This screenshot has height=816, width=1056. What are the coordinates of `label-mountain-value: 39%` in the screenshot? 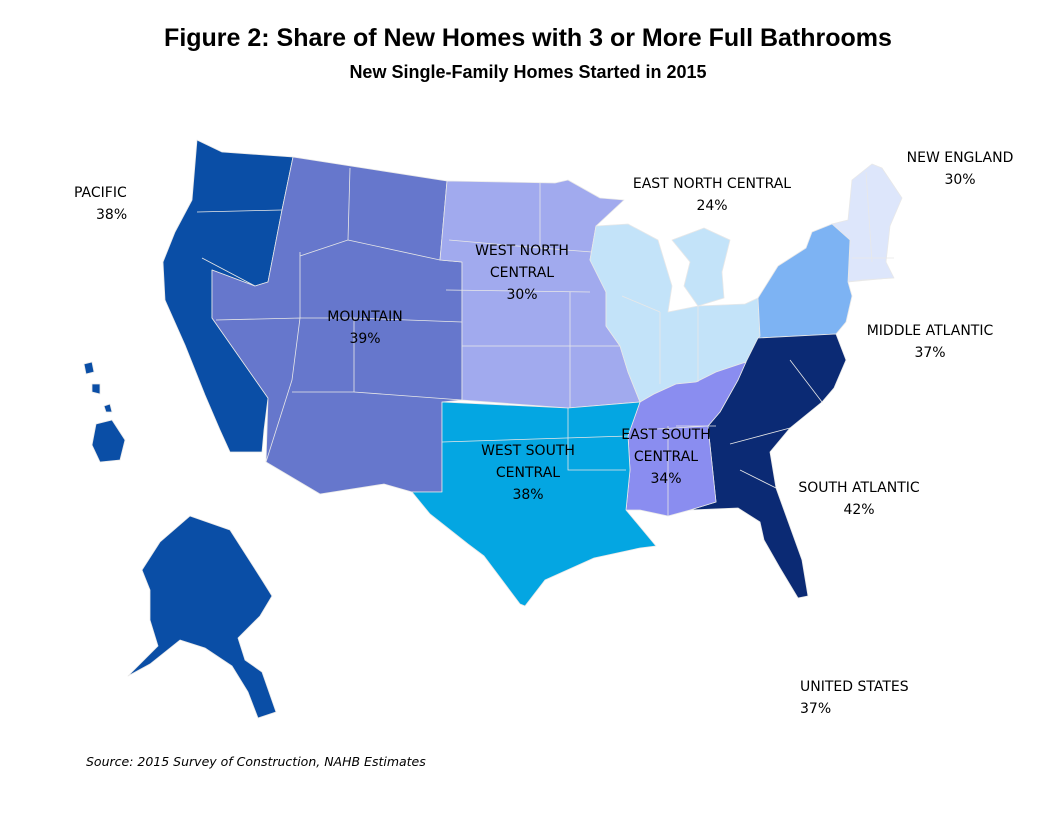 It's located at (365, 339).